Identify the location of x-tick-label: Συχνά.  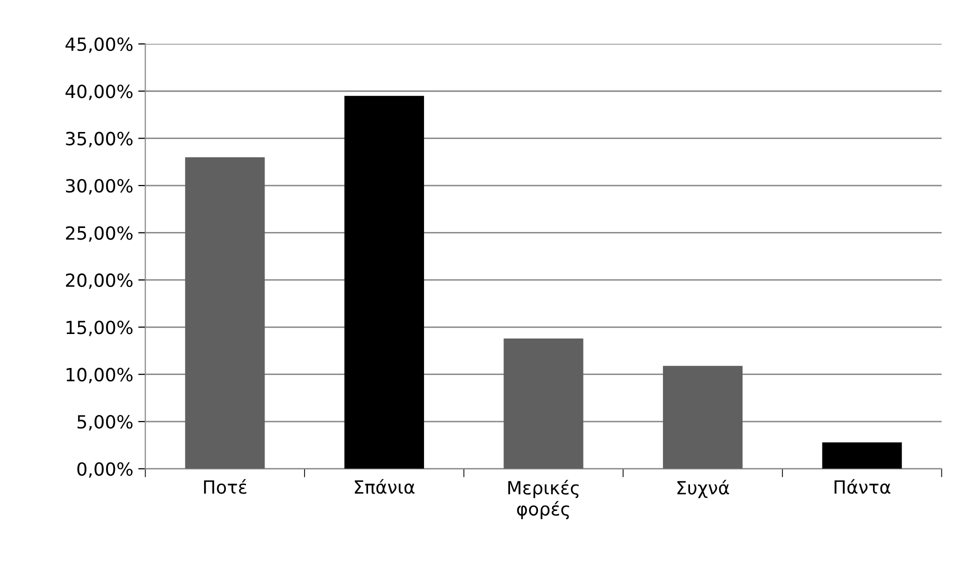
(703, 489).